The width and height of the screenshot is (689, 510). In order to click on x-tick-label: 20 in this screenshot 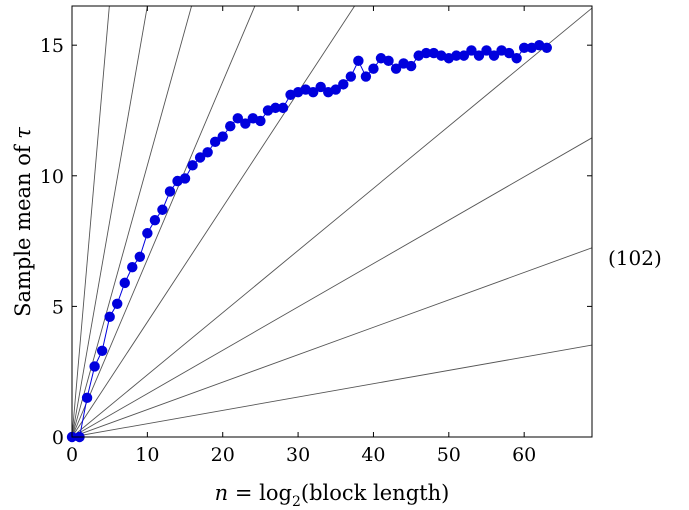, I will do `click(223, 455)`.